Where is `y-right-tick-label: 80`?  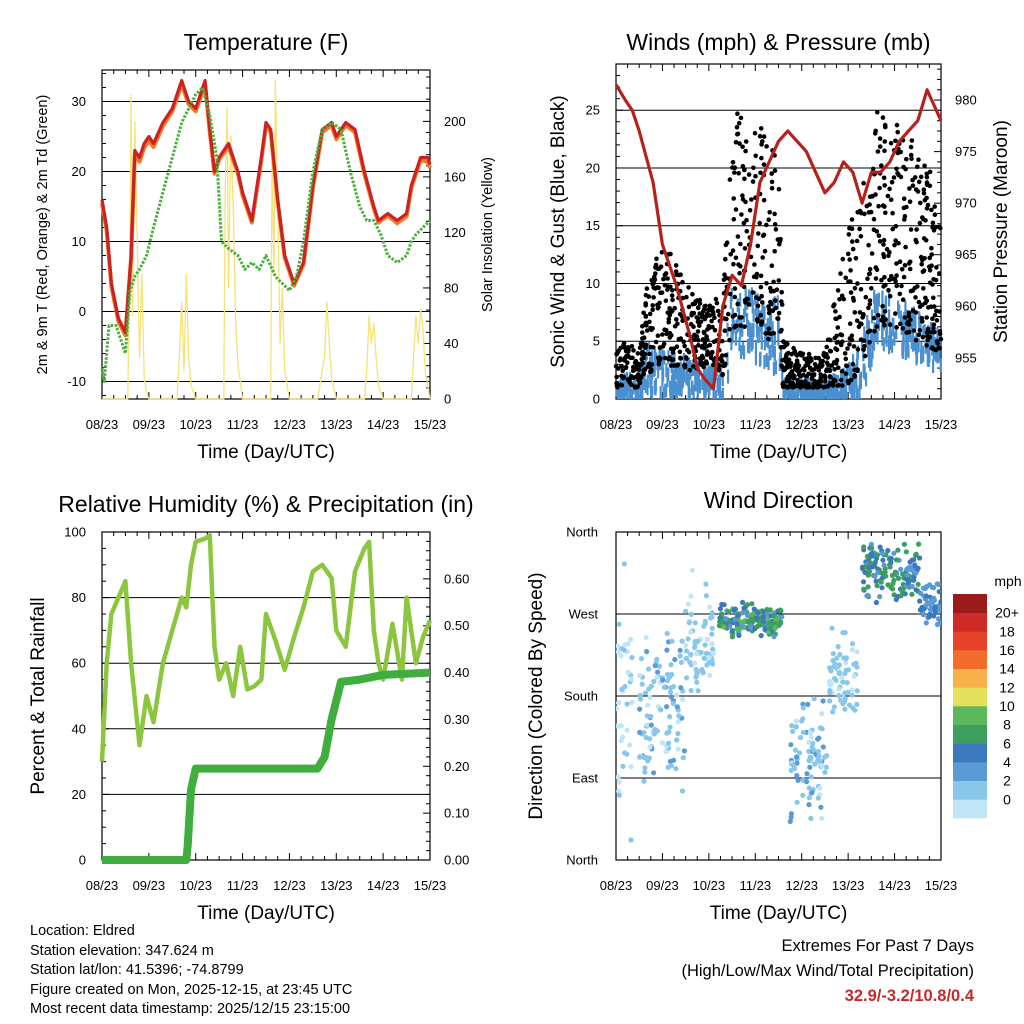
y-right-tick-label: 80 is located at coordinates (451, 287).